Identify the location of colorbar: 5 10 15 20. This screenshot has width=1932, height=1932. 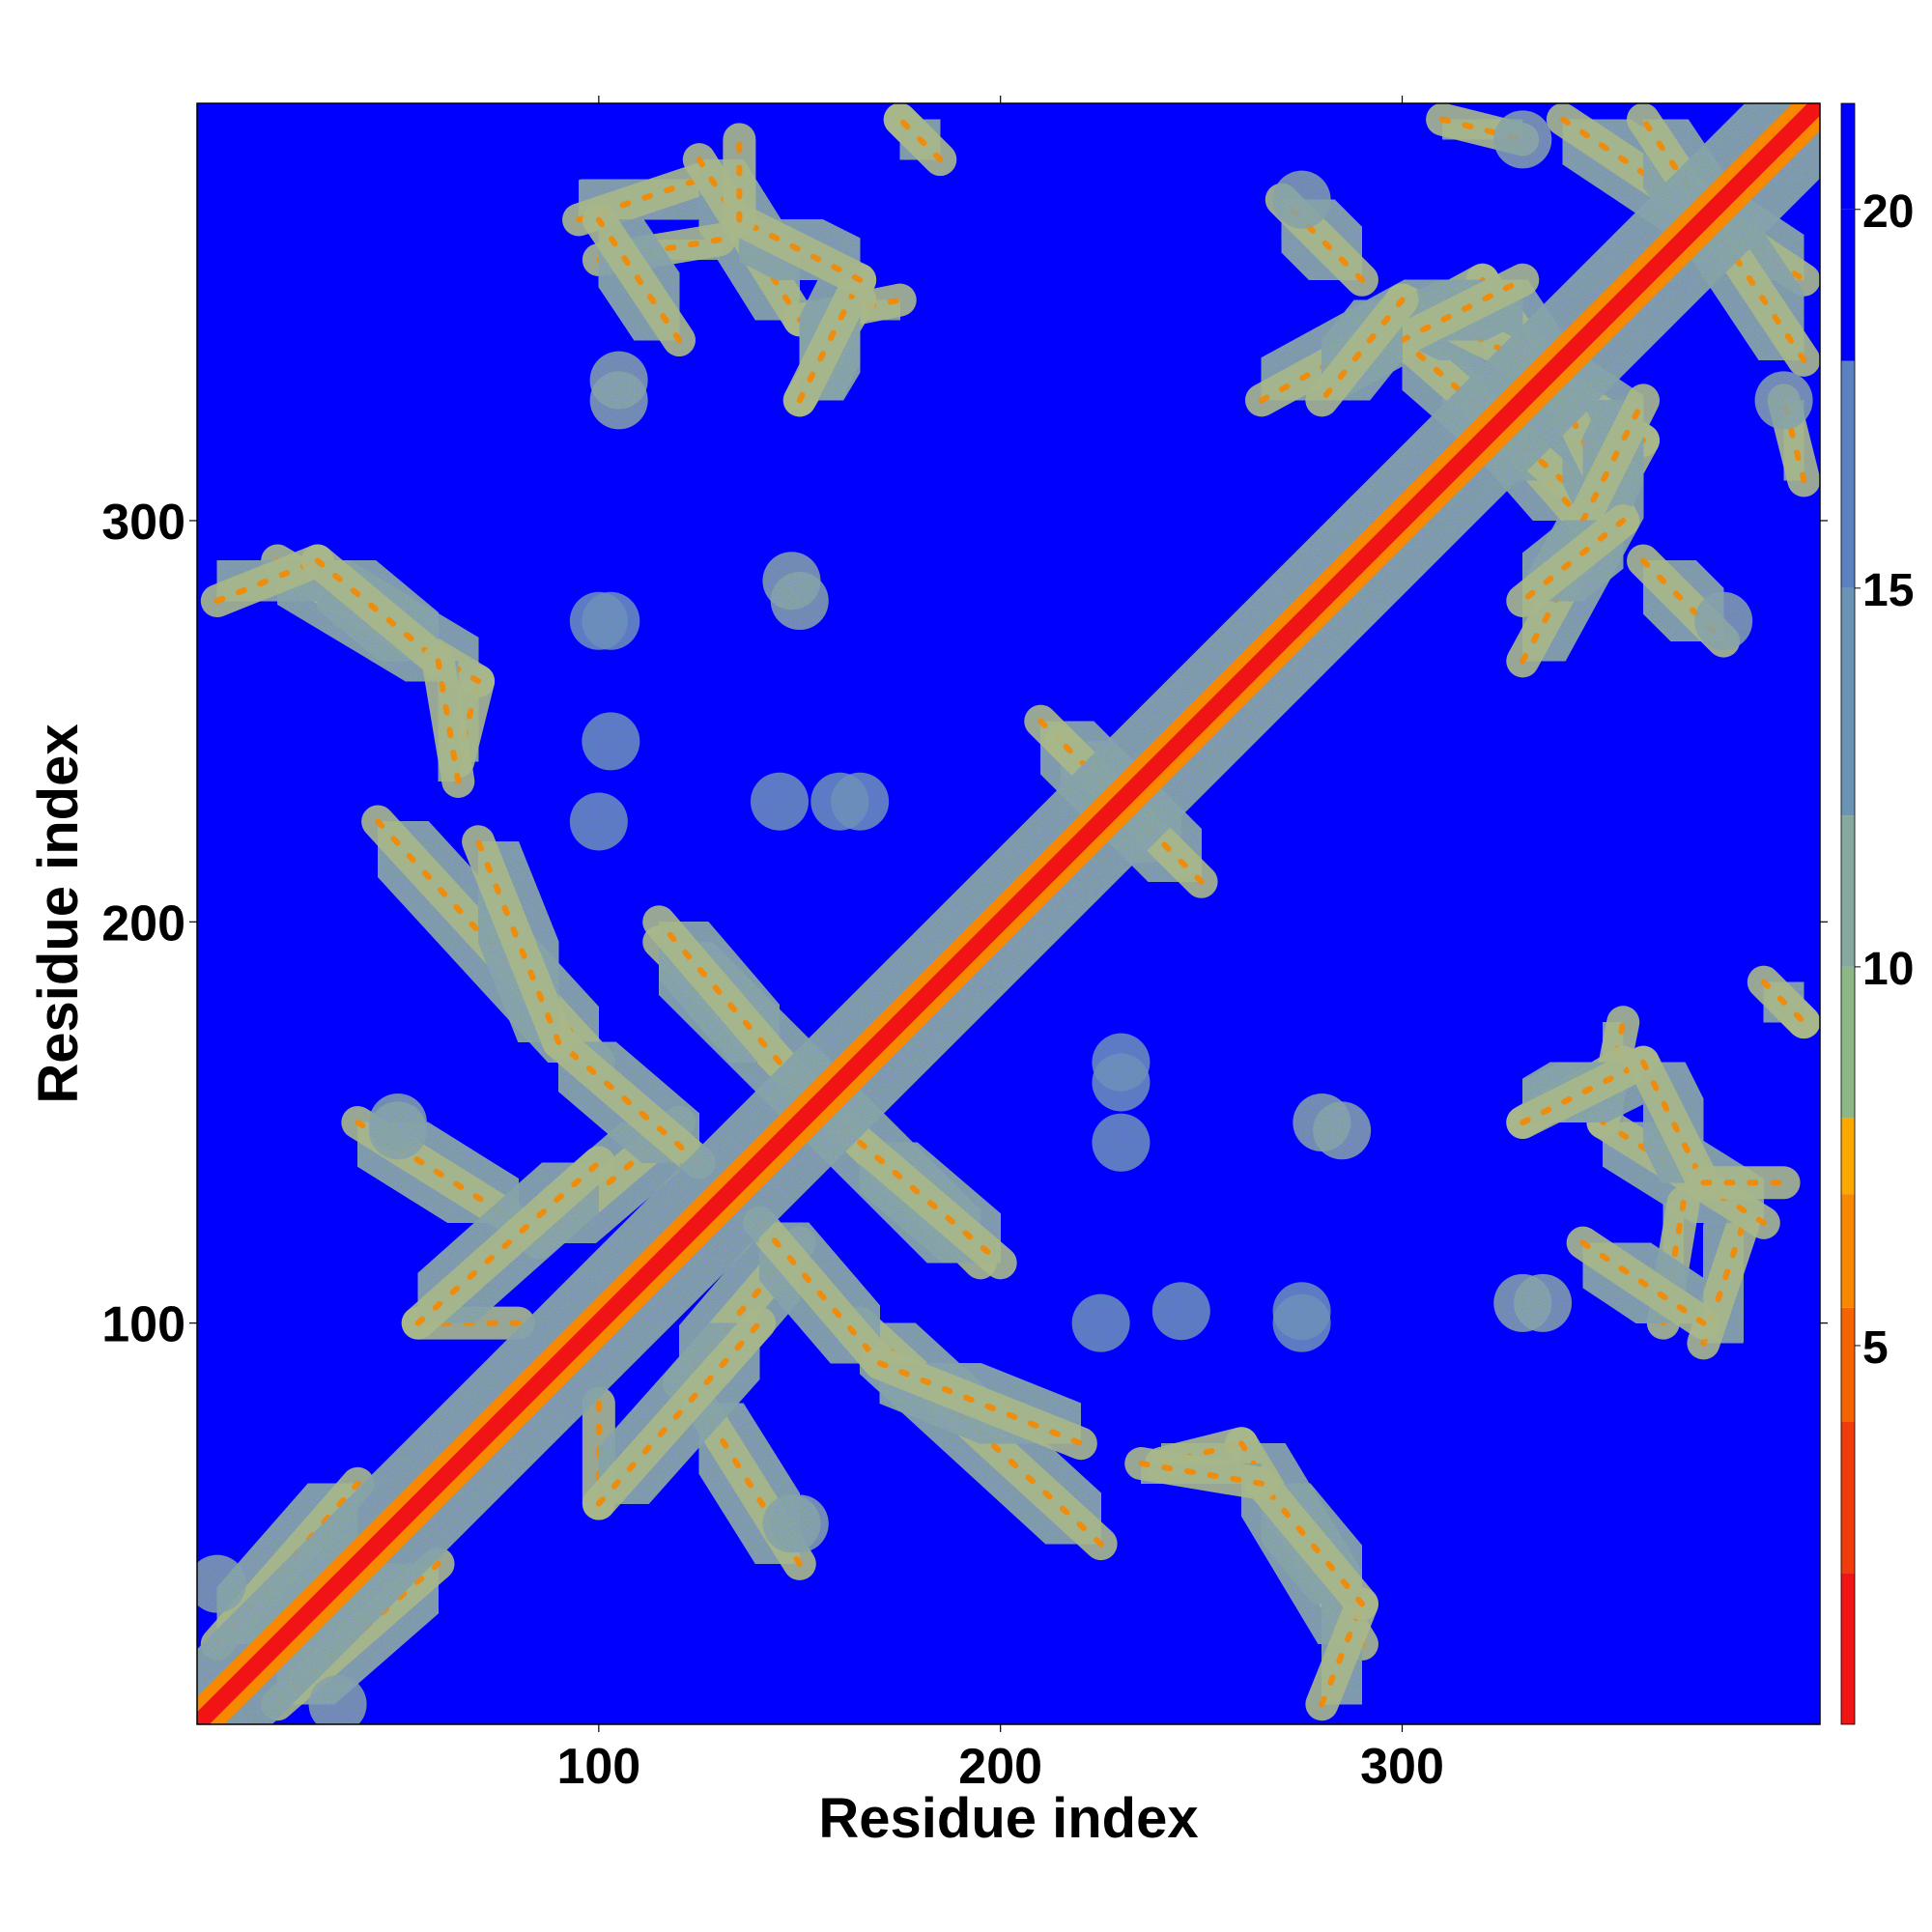
(1877, 913).